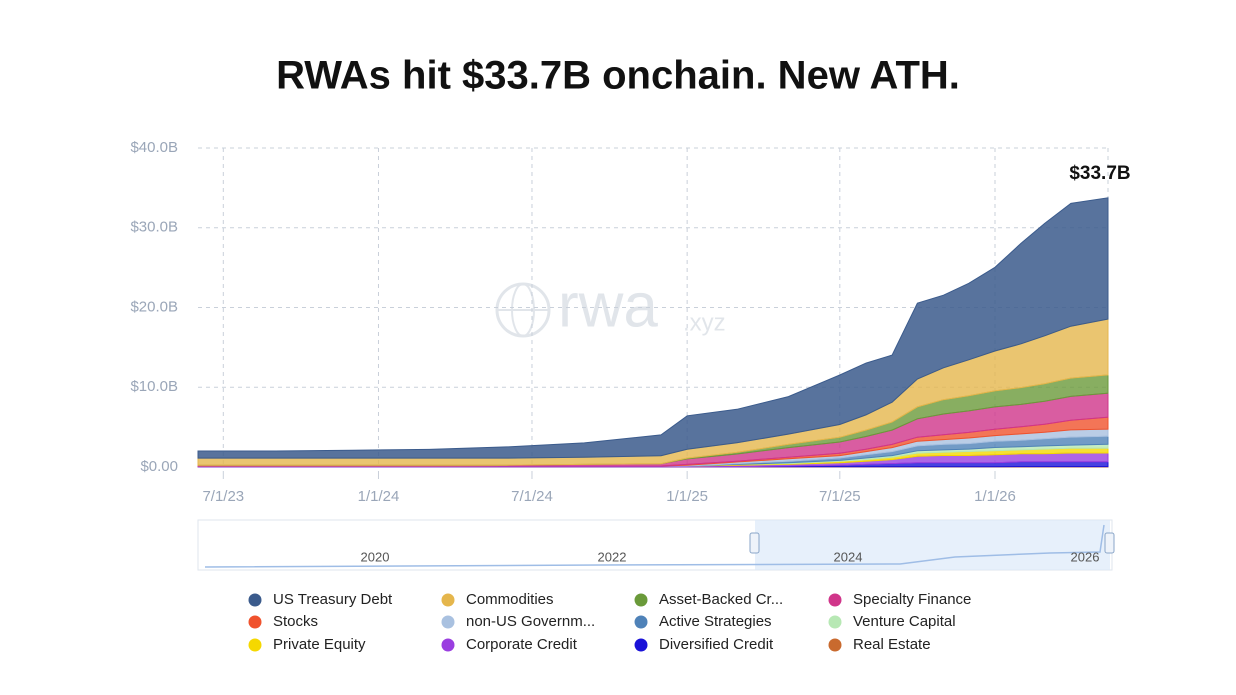 This screenshot has height=695, width=1236. What do you see at coordinates (159, 466) in the screenshot?
I see `y-tick-label: $0.00` at bounding box center [159, 466].